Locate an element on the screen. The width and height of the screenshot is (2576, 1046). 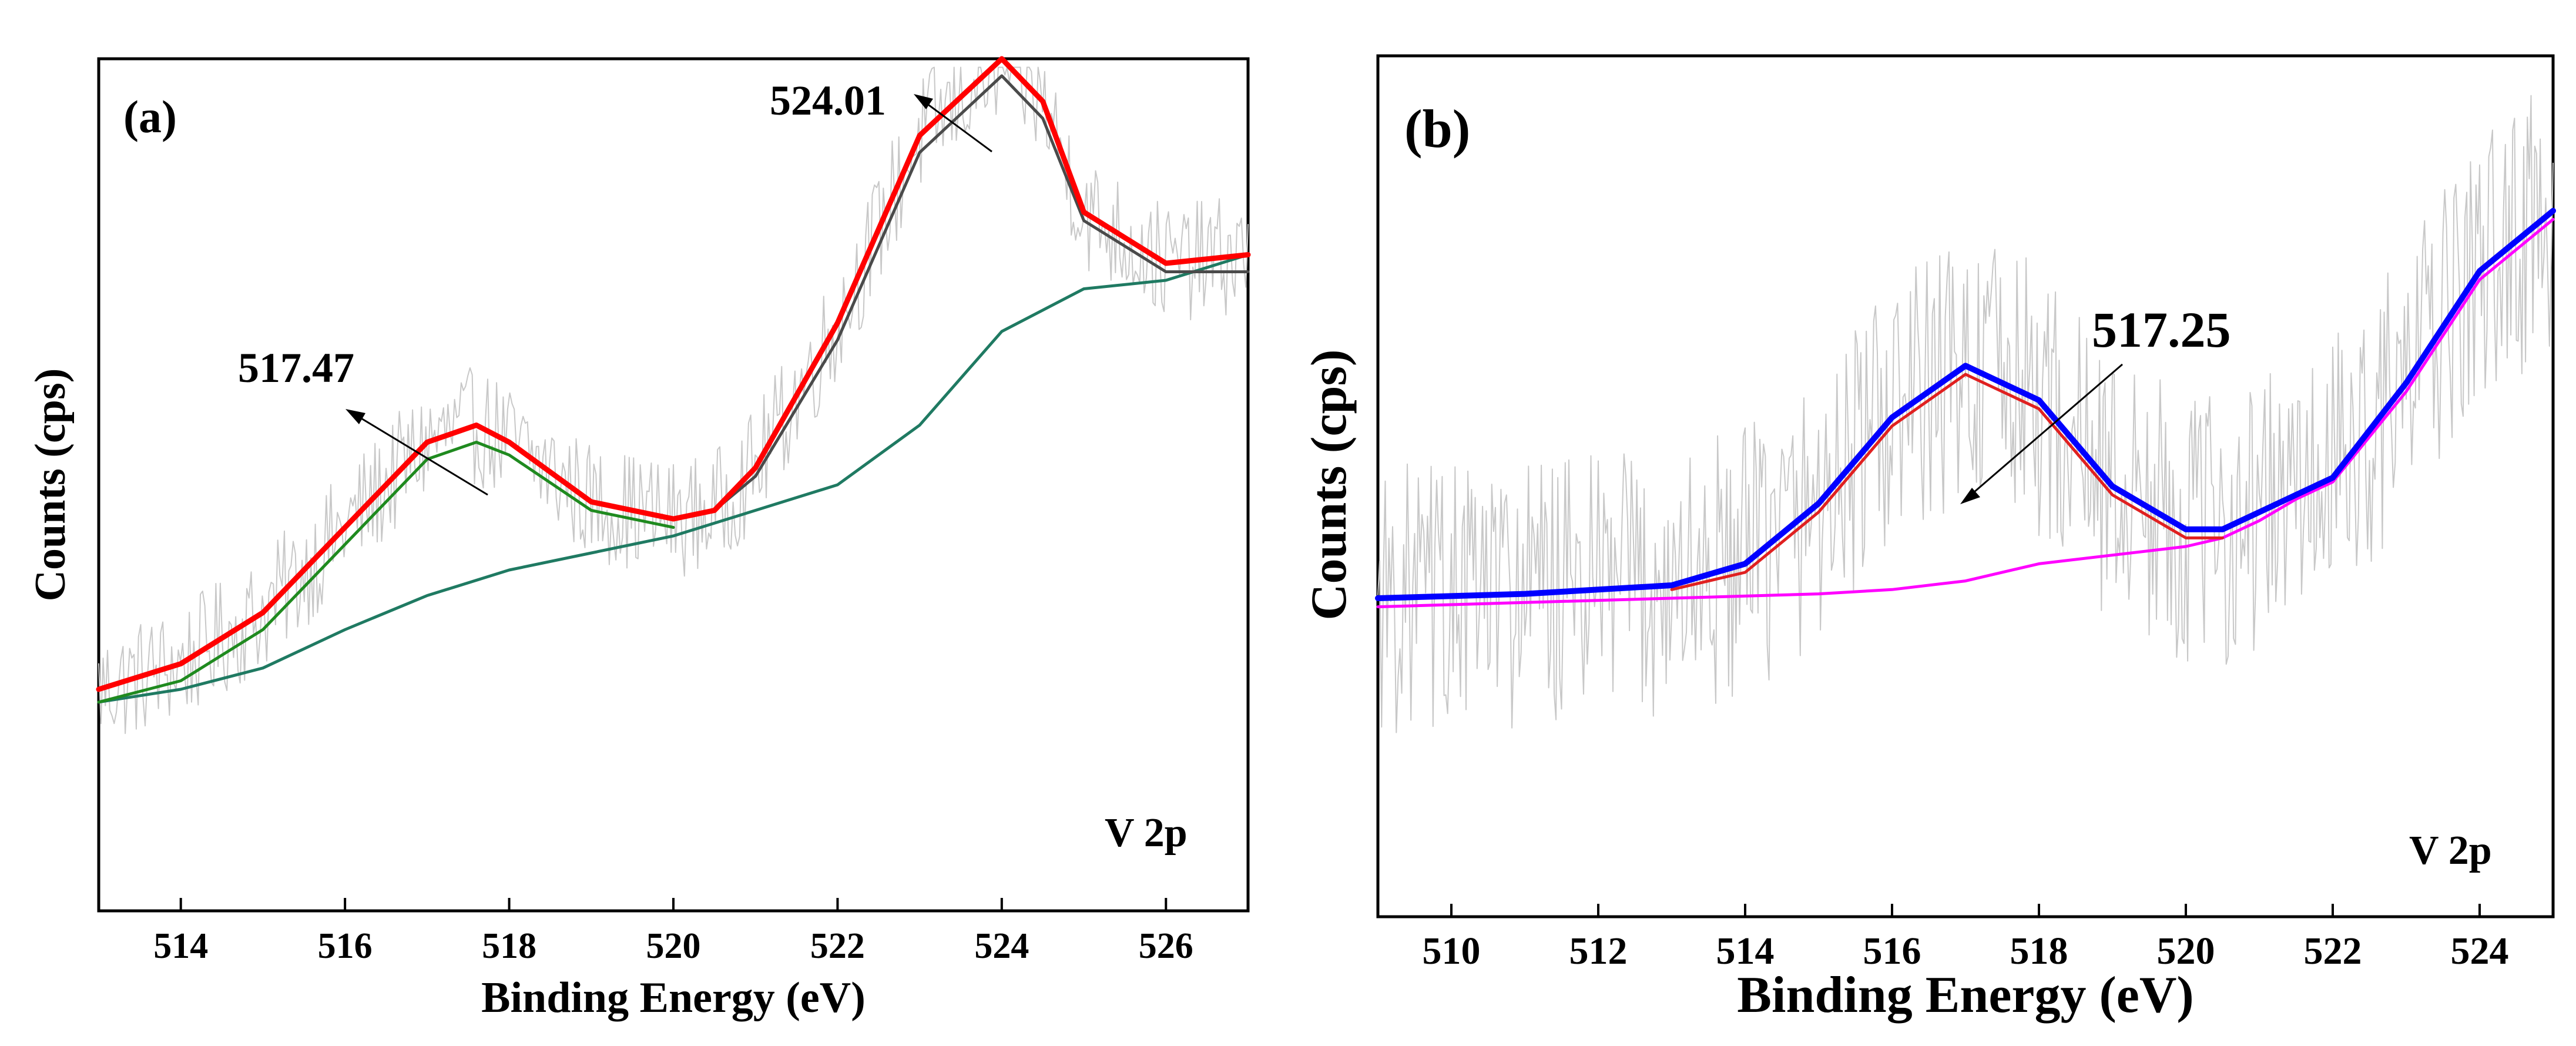
x-tick-label: 510 is located at coordinates (1452, 951).